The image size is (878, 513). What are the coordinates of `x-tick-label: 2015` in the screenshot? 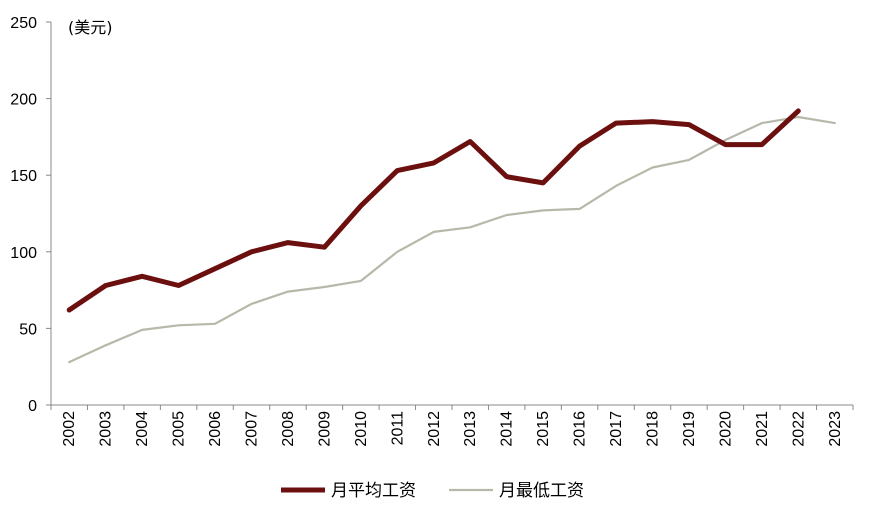 It's located at (543, 429).